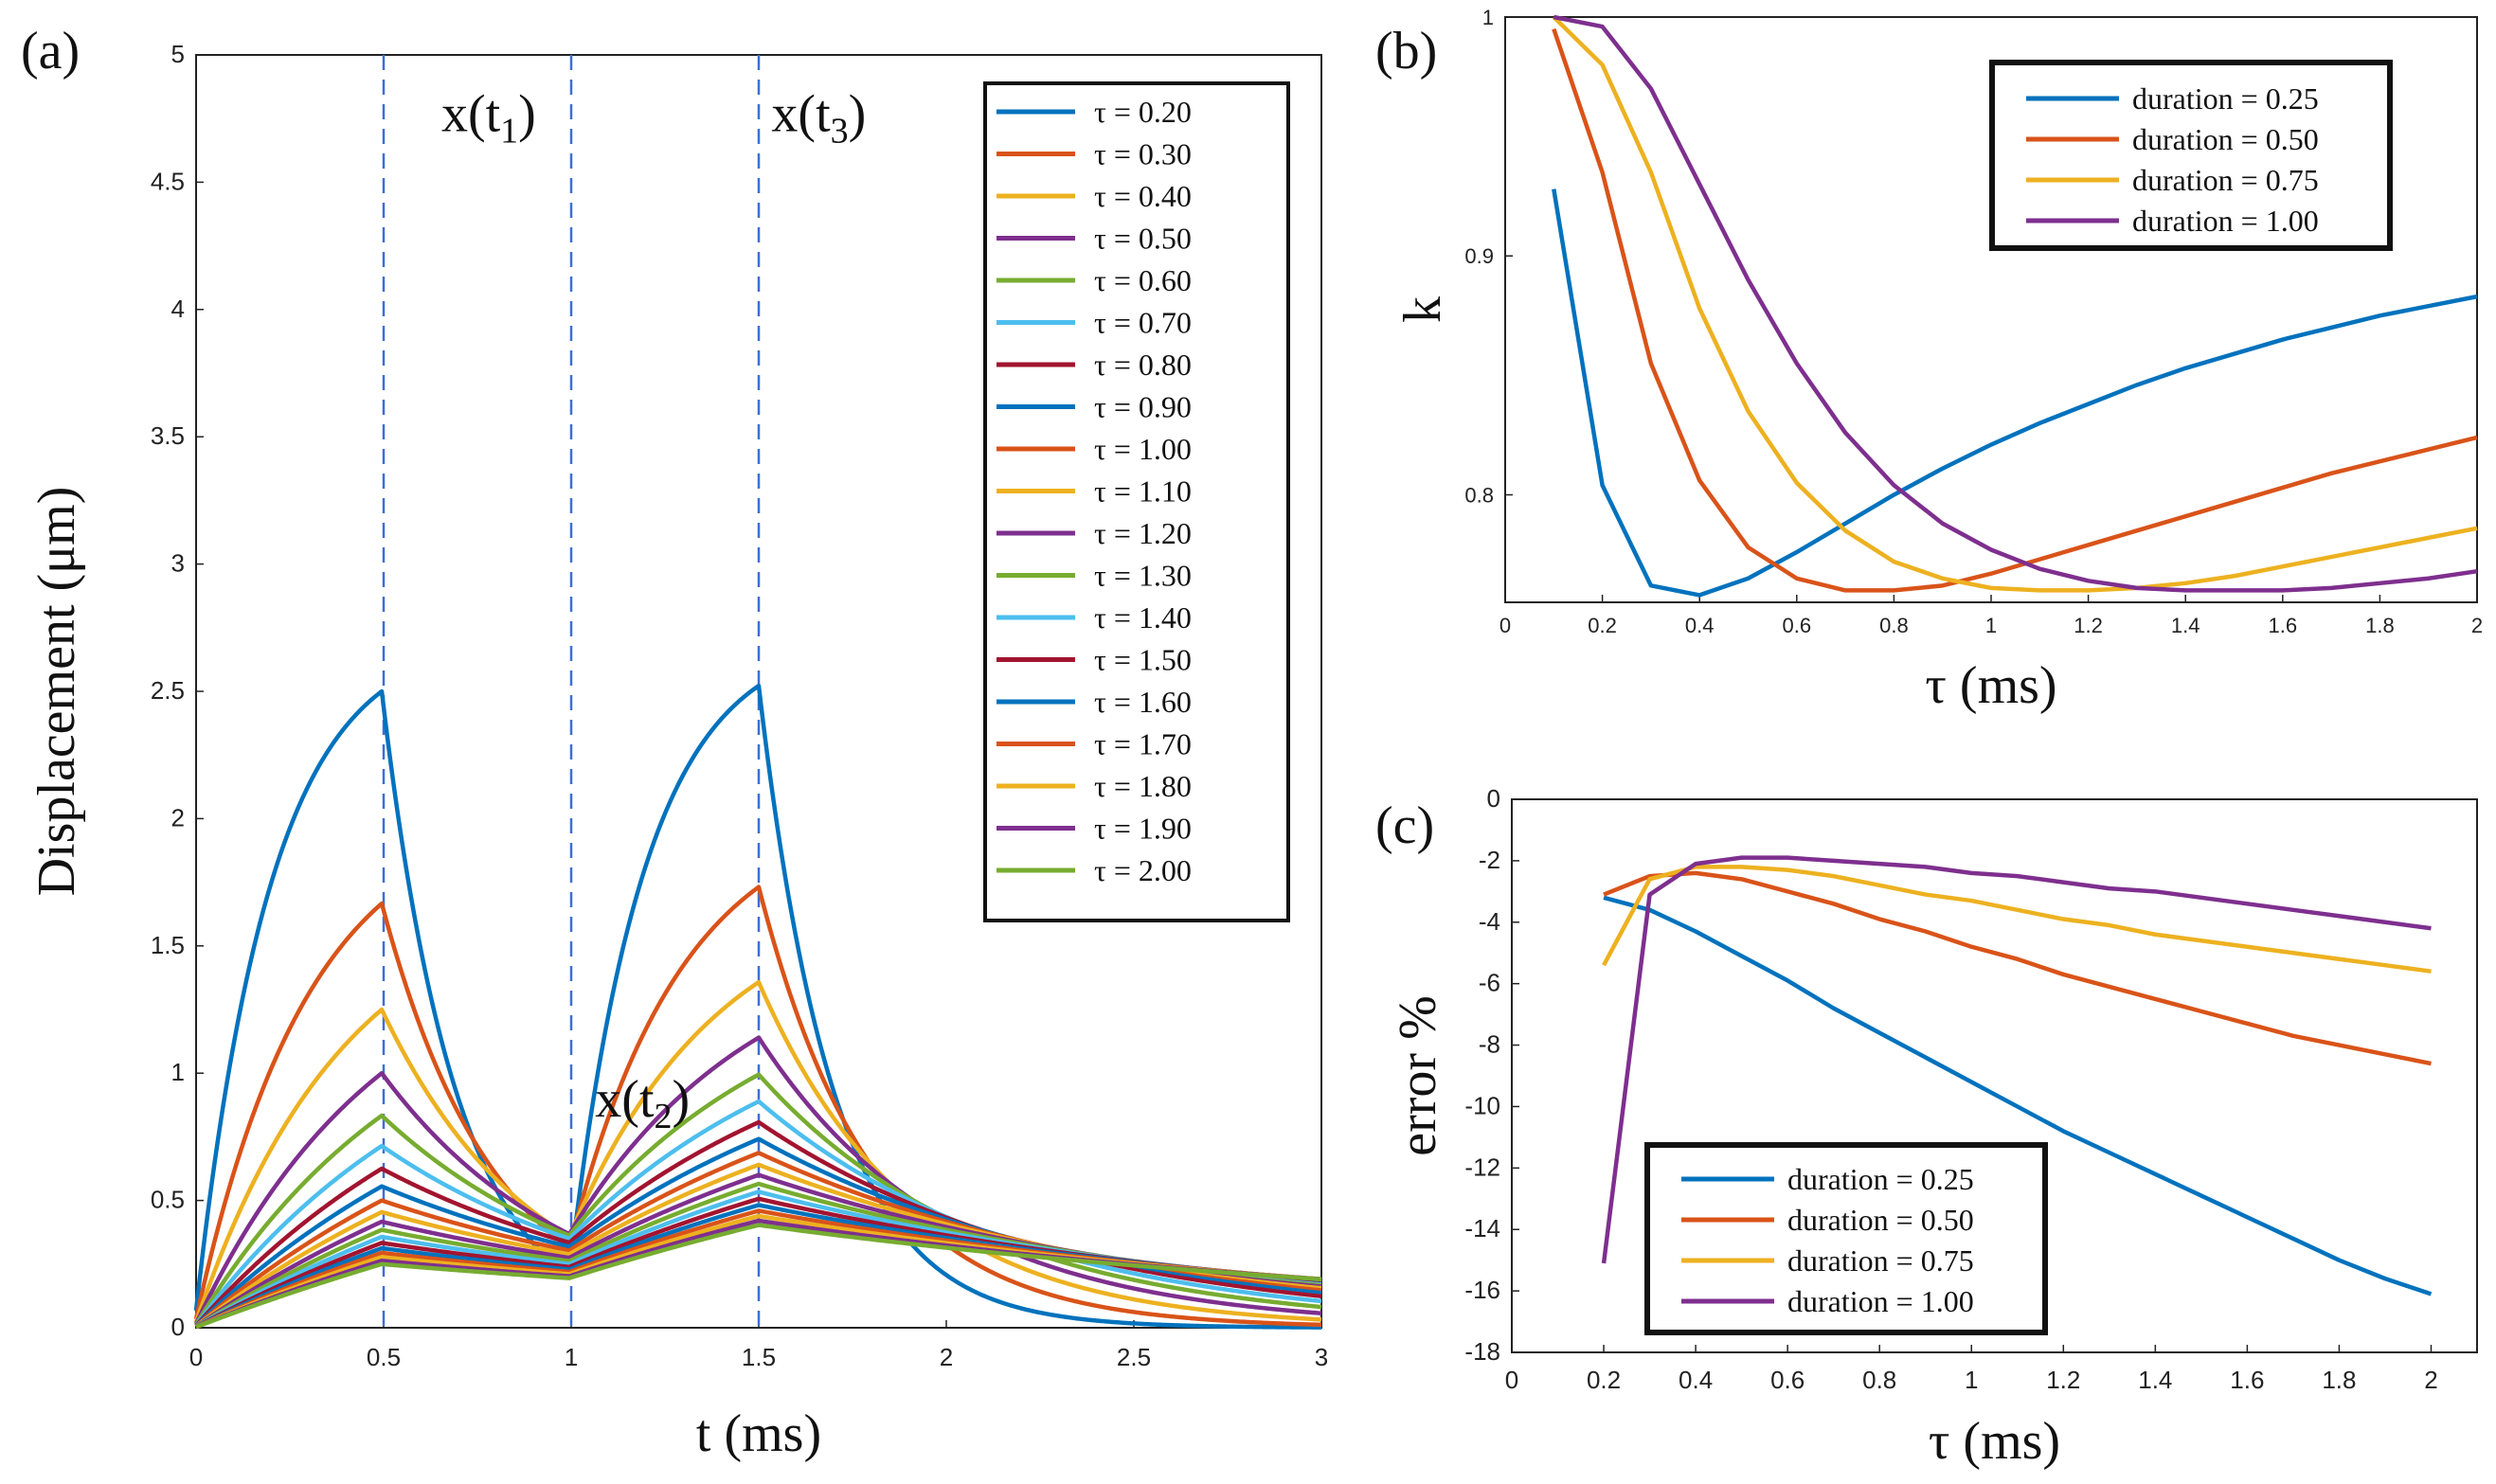  Describe the element at coordinates (819, 118) in the screenshot. I see `annotation-label: x(t3)` at that location.